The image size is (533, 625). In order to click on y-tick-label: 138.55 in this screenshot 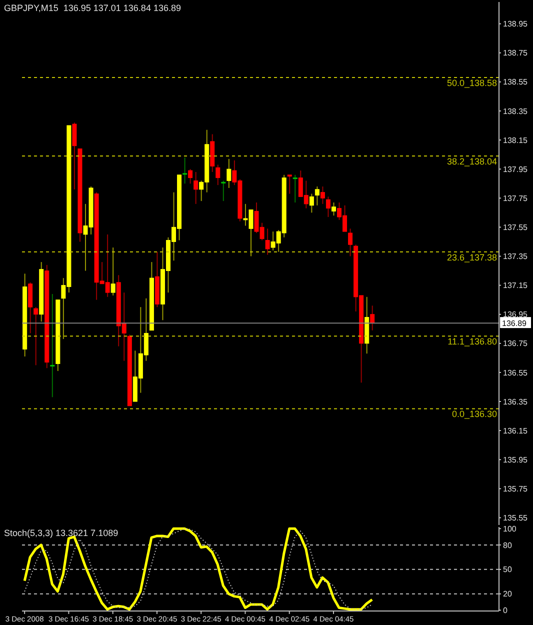, I will do `click(515, 82)`.